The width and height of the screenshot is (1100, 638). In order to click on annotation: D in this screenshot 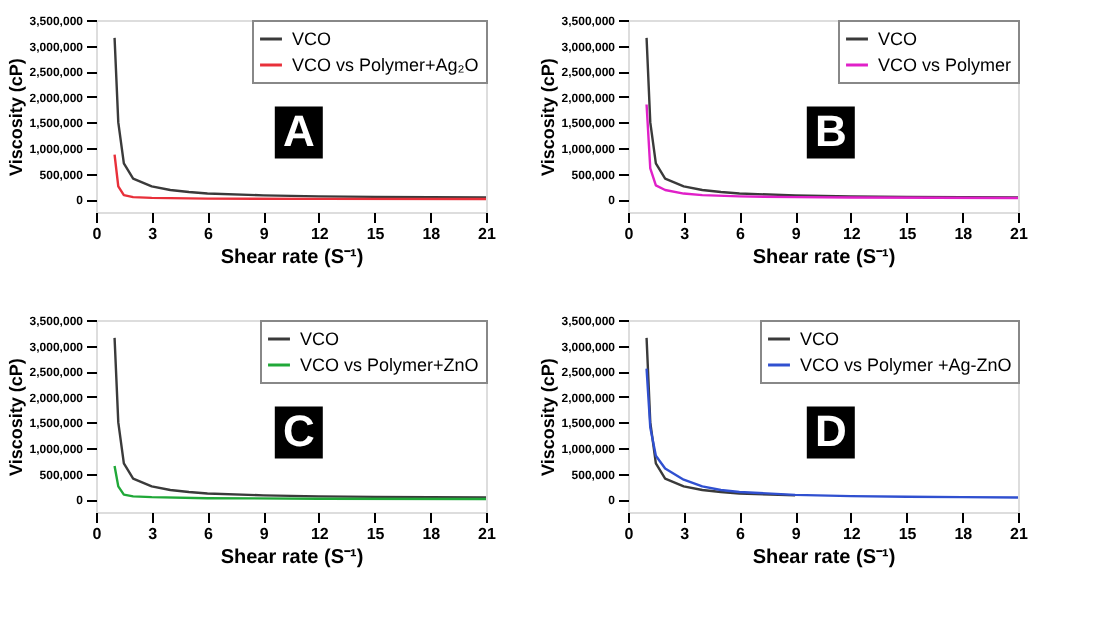, I will do `click(830, 431)`.